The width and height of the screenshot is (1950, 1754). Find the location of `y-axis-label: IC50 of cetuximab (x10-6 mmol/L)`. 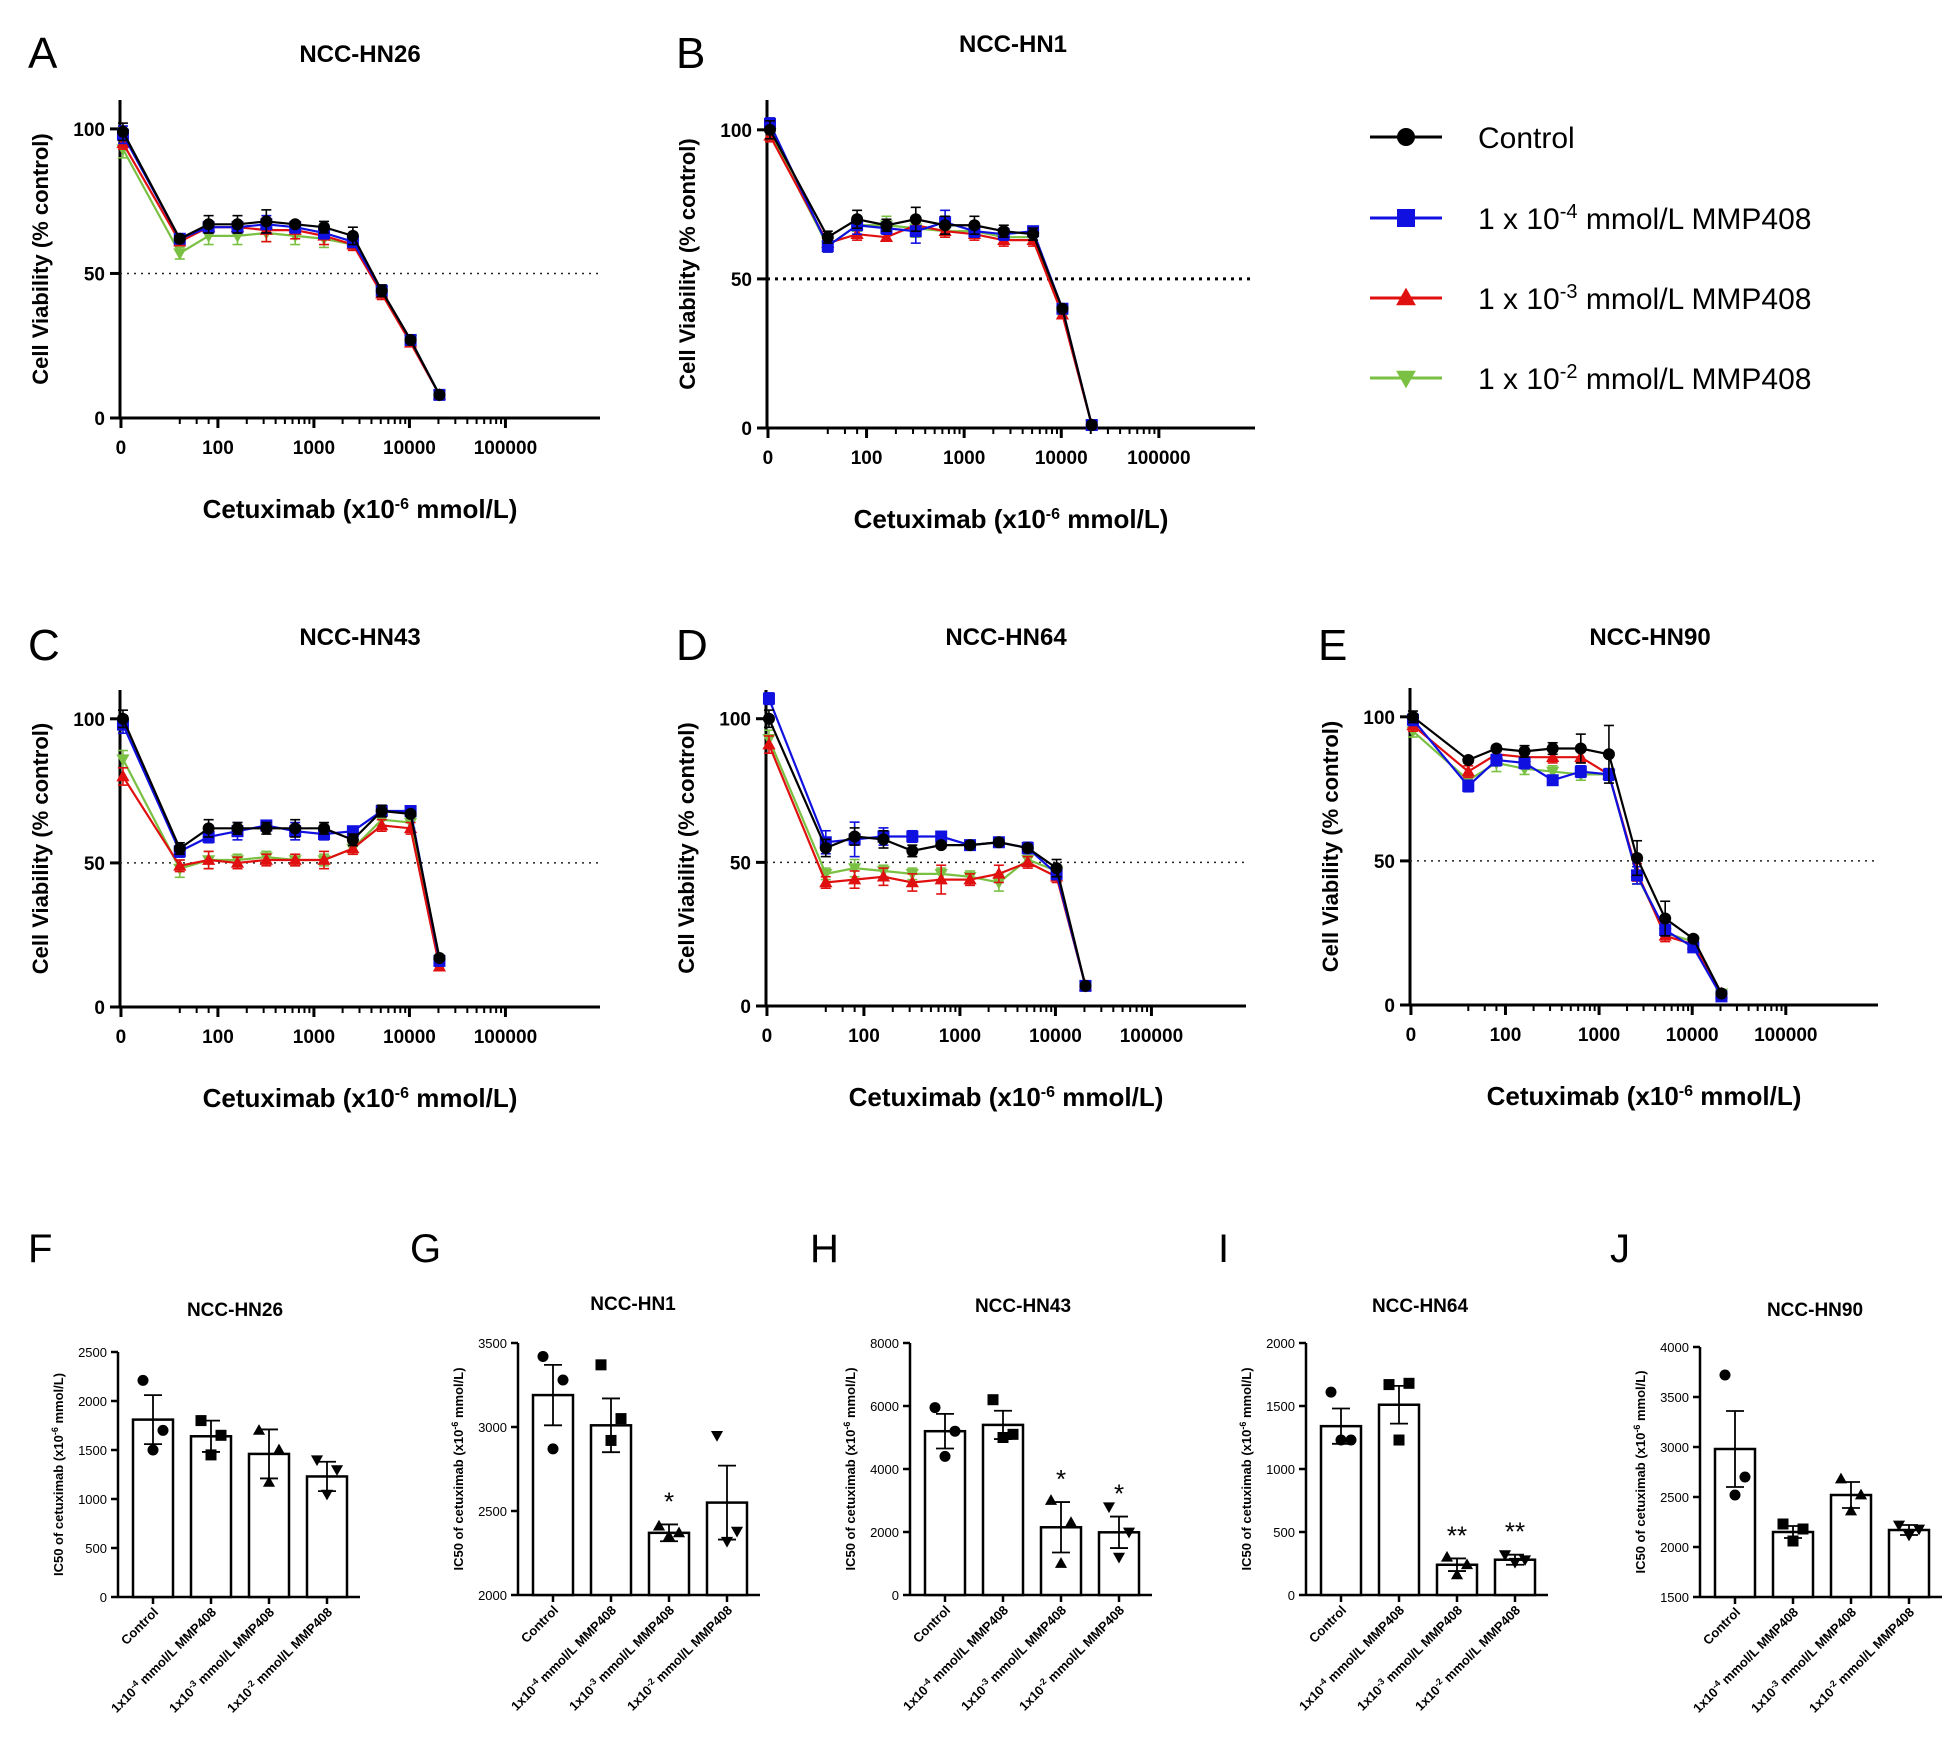

y-axis-label: IC50 of cetuximab (x10-6 mmol/L) is located at coordinates (458, 1468).